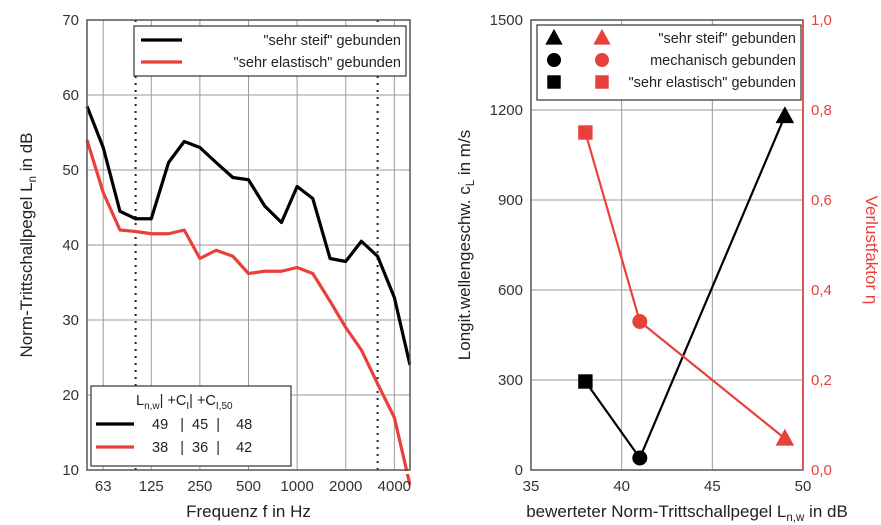 This screenshot has width=881, height=525. Describe the element at coordinates (202, 448) in the screenshot. I see `left-table-row-values: 38 | 36 | 42` at that location.